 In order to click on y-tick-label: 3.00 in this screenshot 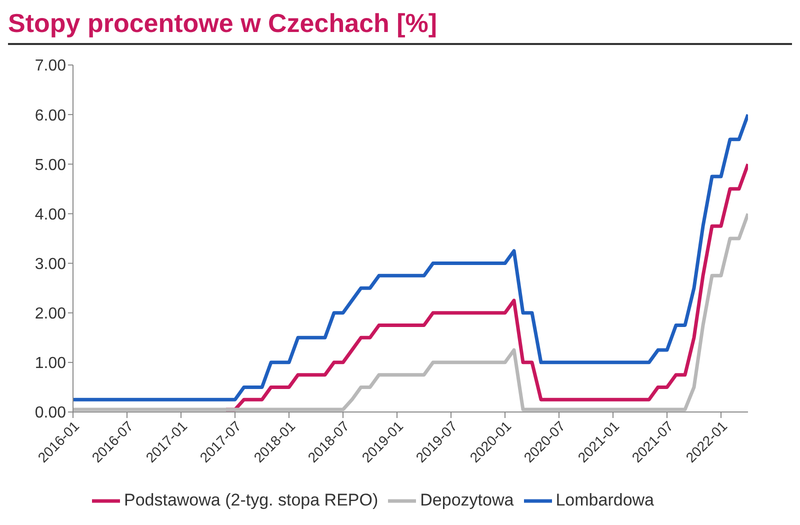, I will do `click(50, 264)`.